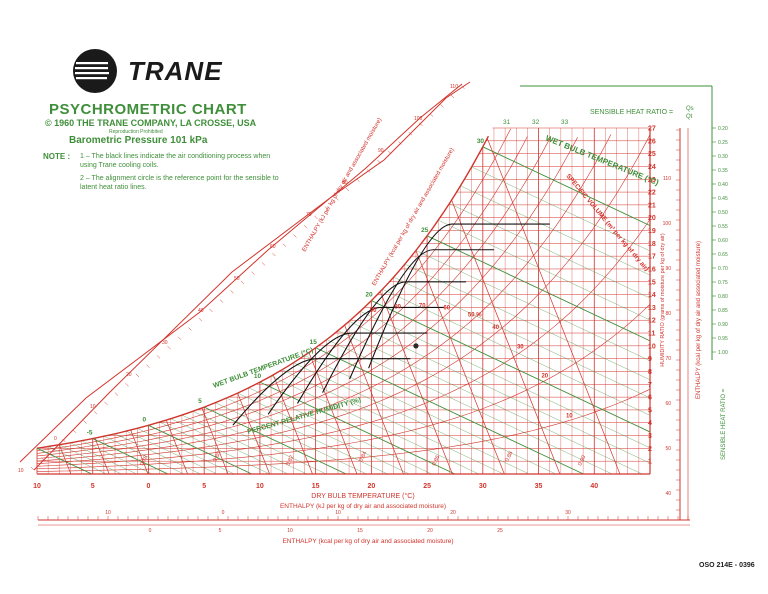 The width and height of the screenshot is (768, 594). Describe the element at coordinates (446, 309) in the screenshot. I see `rh-label: 60` at that location.